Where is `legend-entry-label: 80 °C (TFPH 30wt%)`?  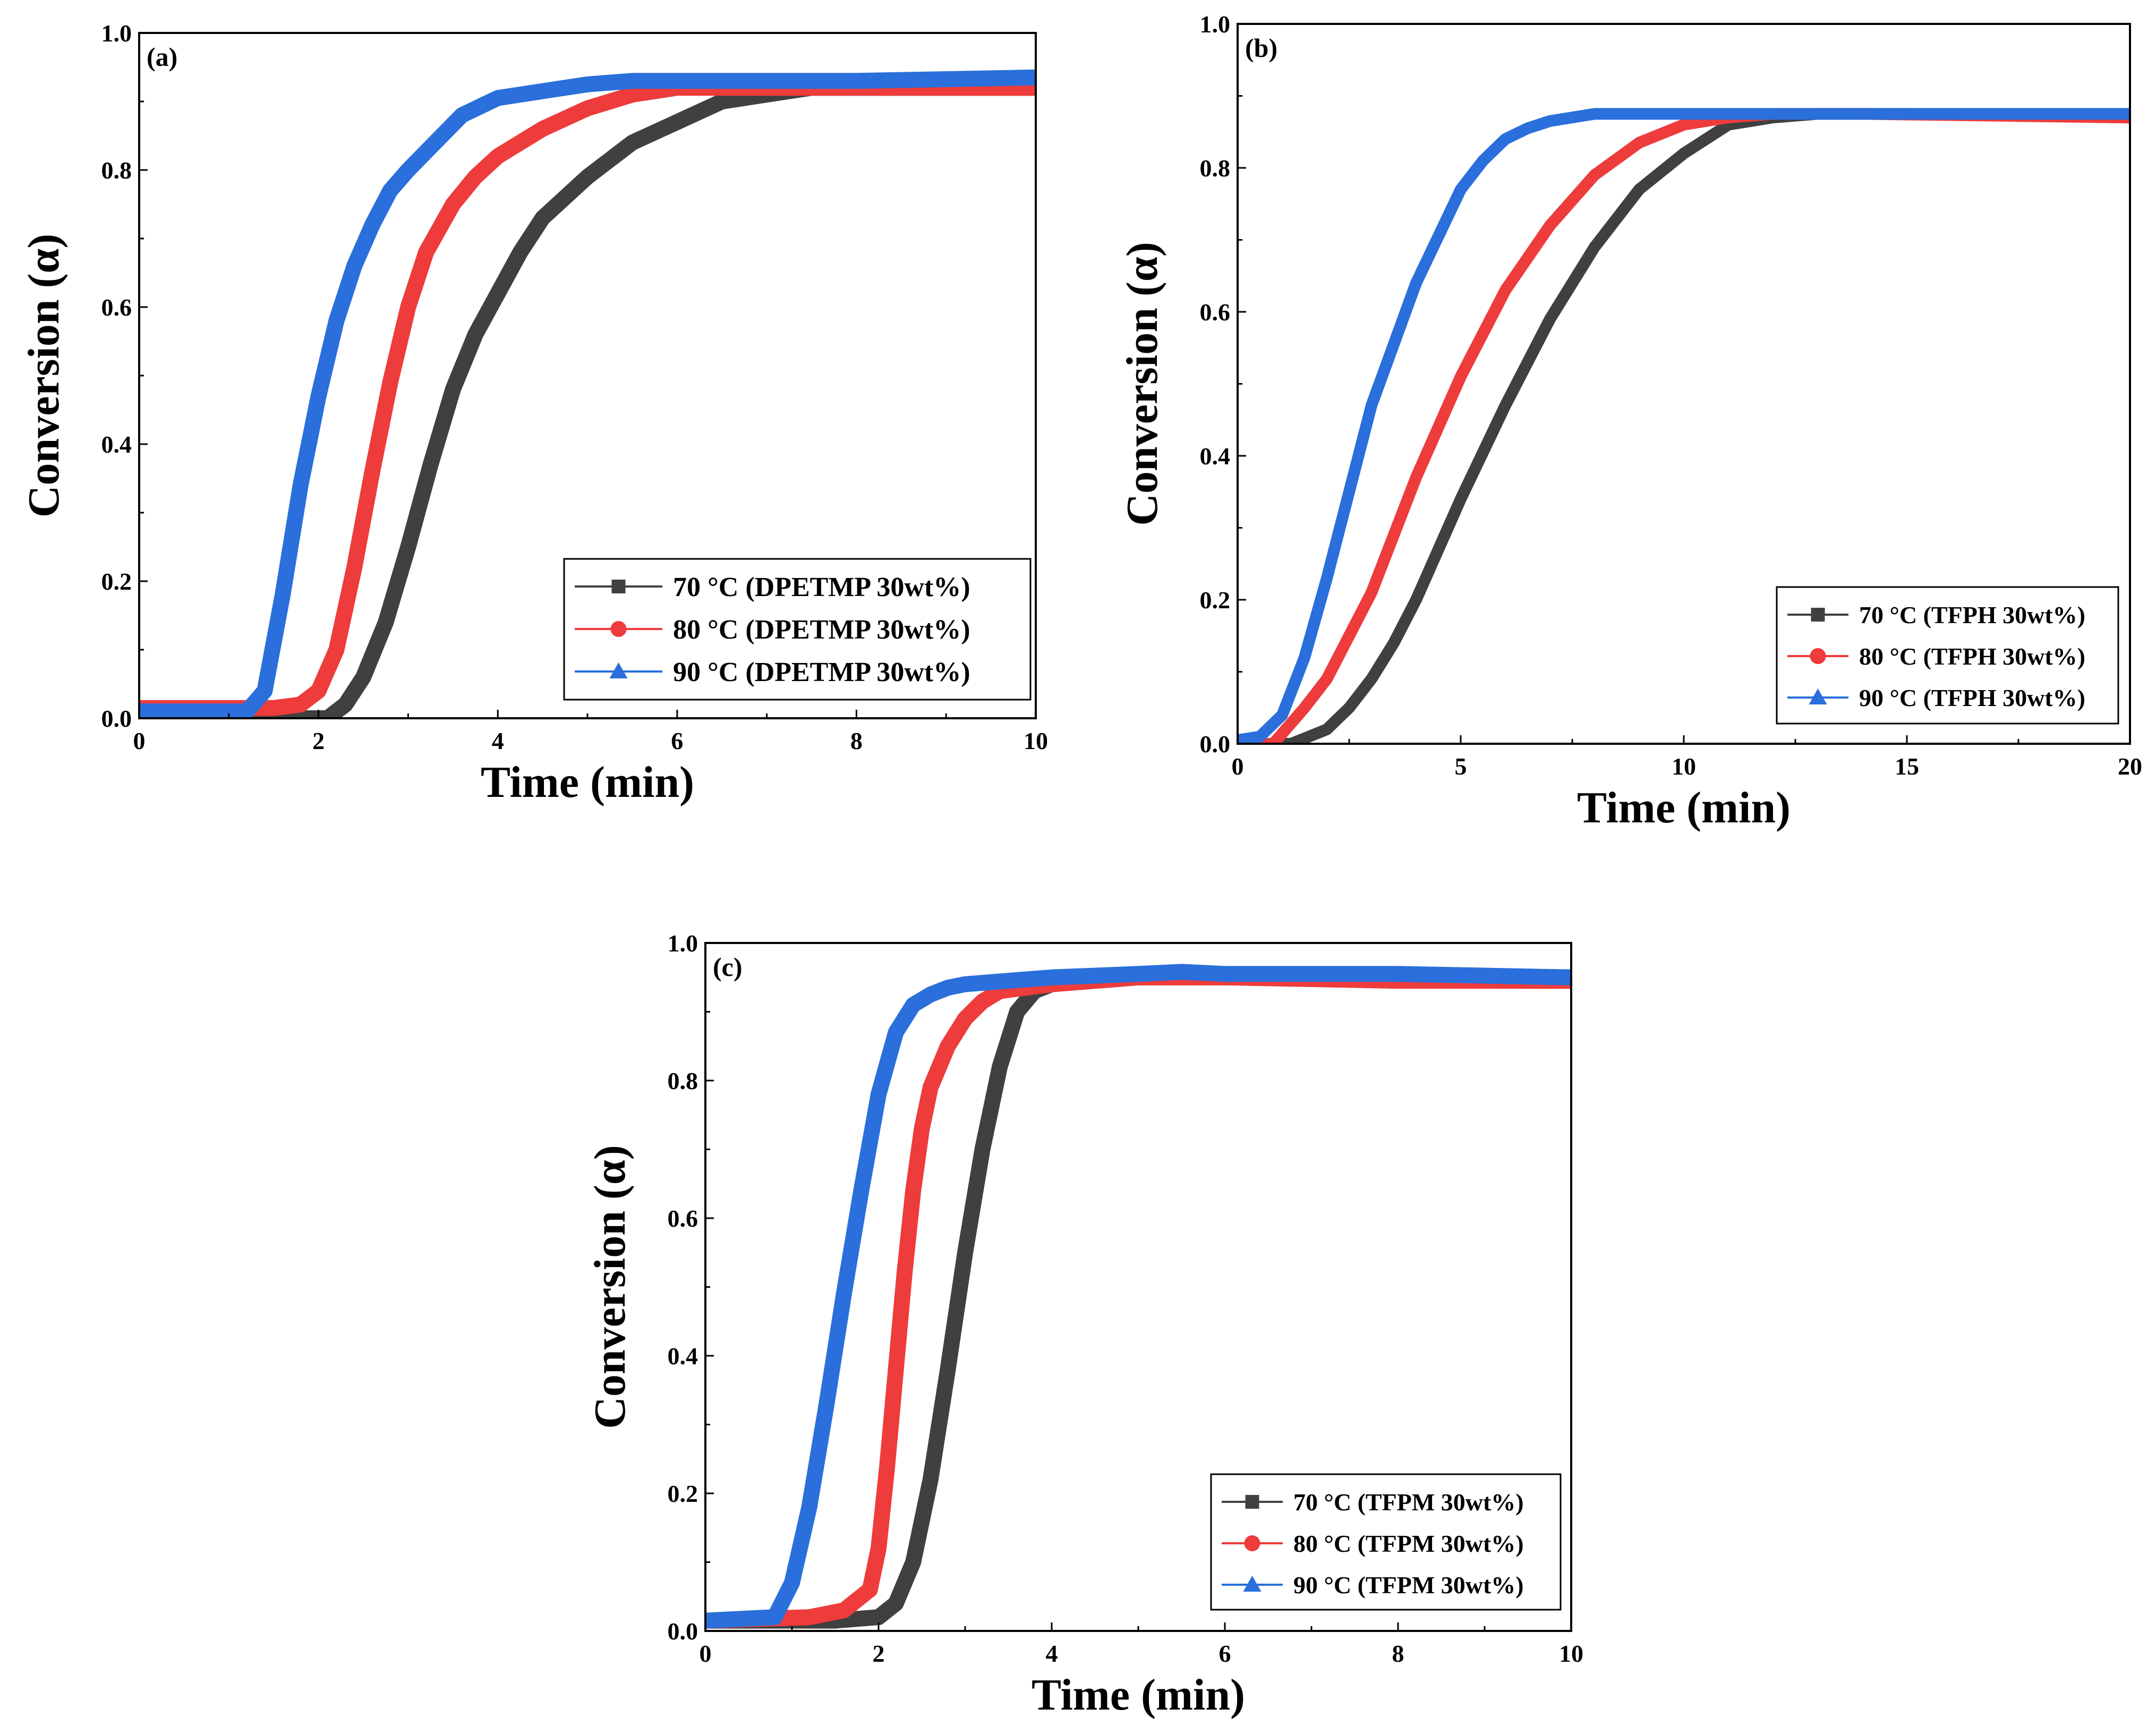
legend-entry-label: 80 °C (TFPH 30wt%) is located at coordinates (1972, 656).